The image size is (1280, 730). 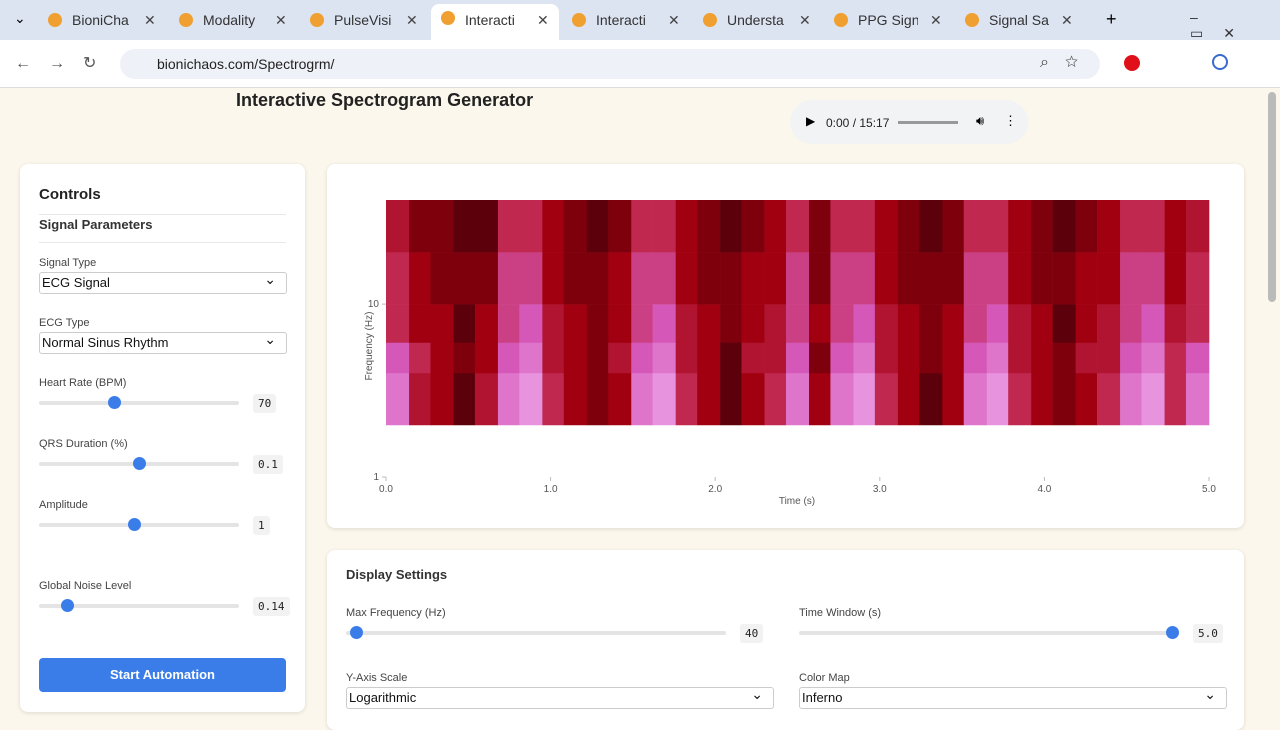 What do you see at coordinates (1019, 20) in the screenshot?
I see `tab: Signal Sa ✕` at bounding box center [1019, 20].